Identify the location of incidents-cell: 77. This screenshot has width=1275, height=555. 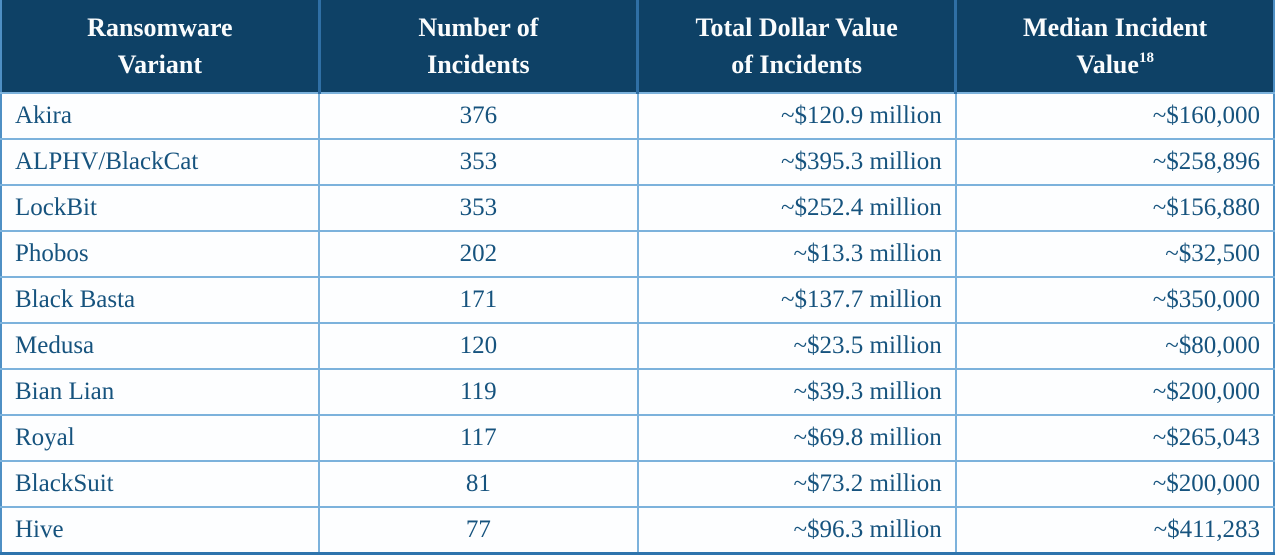
(478, 530).